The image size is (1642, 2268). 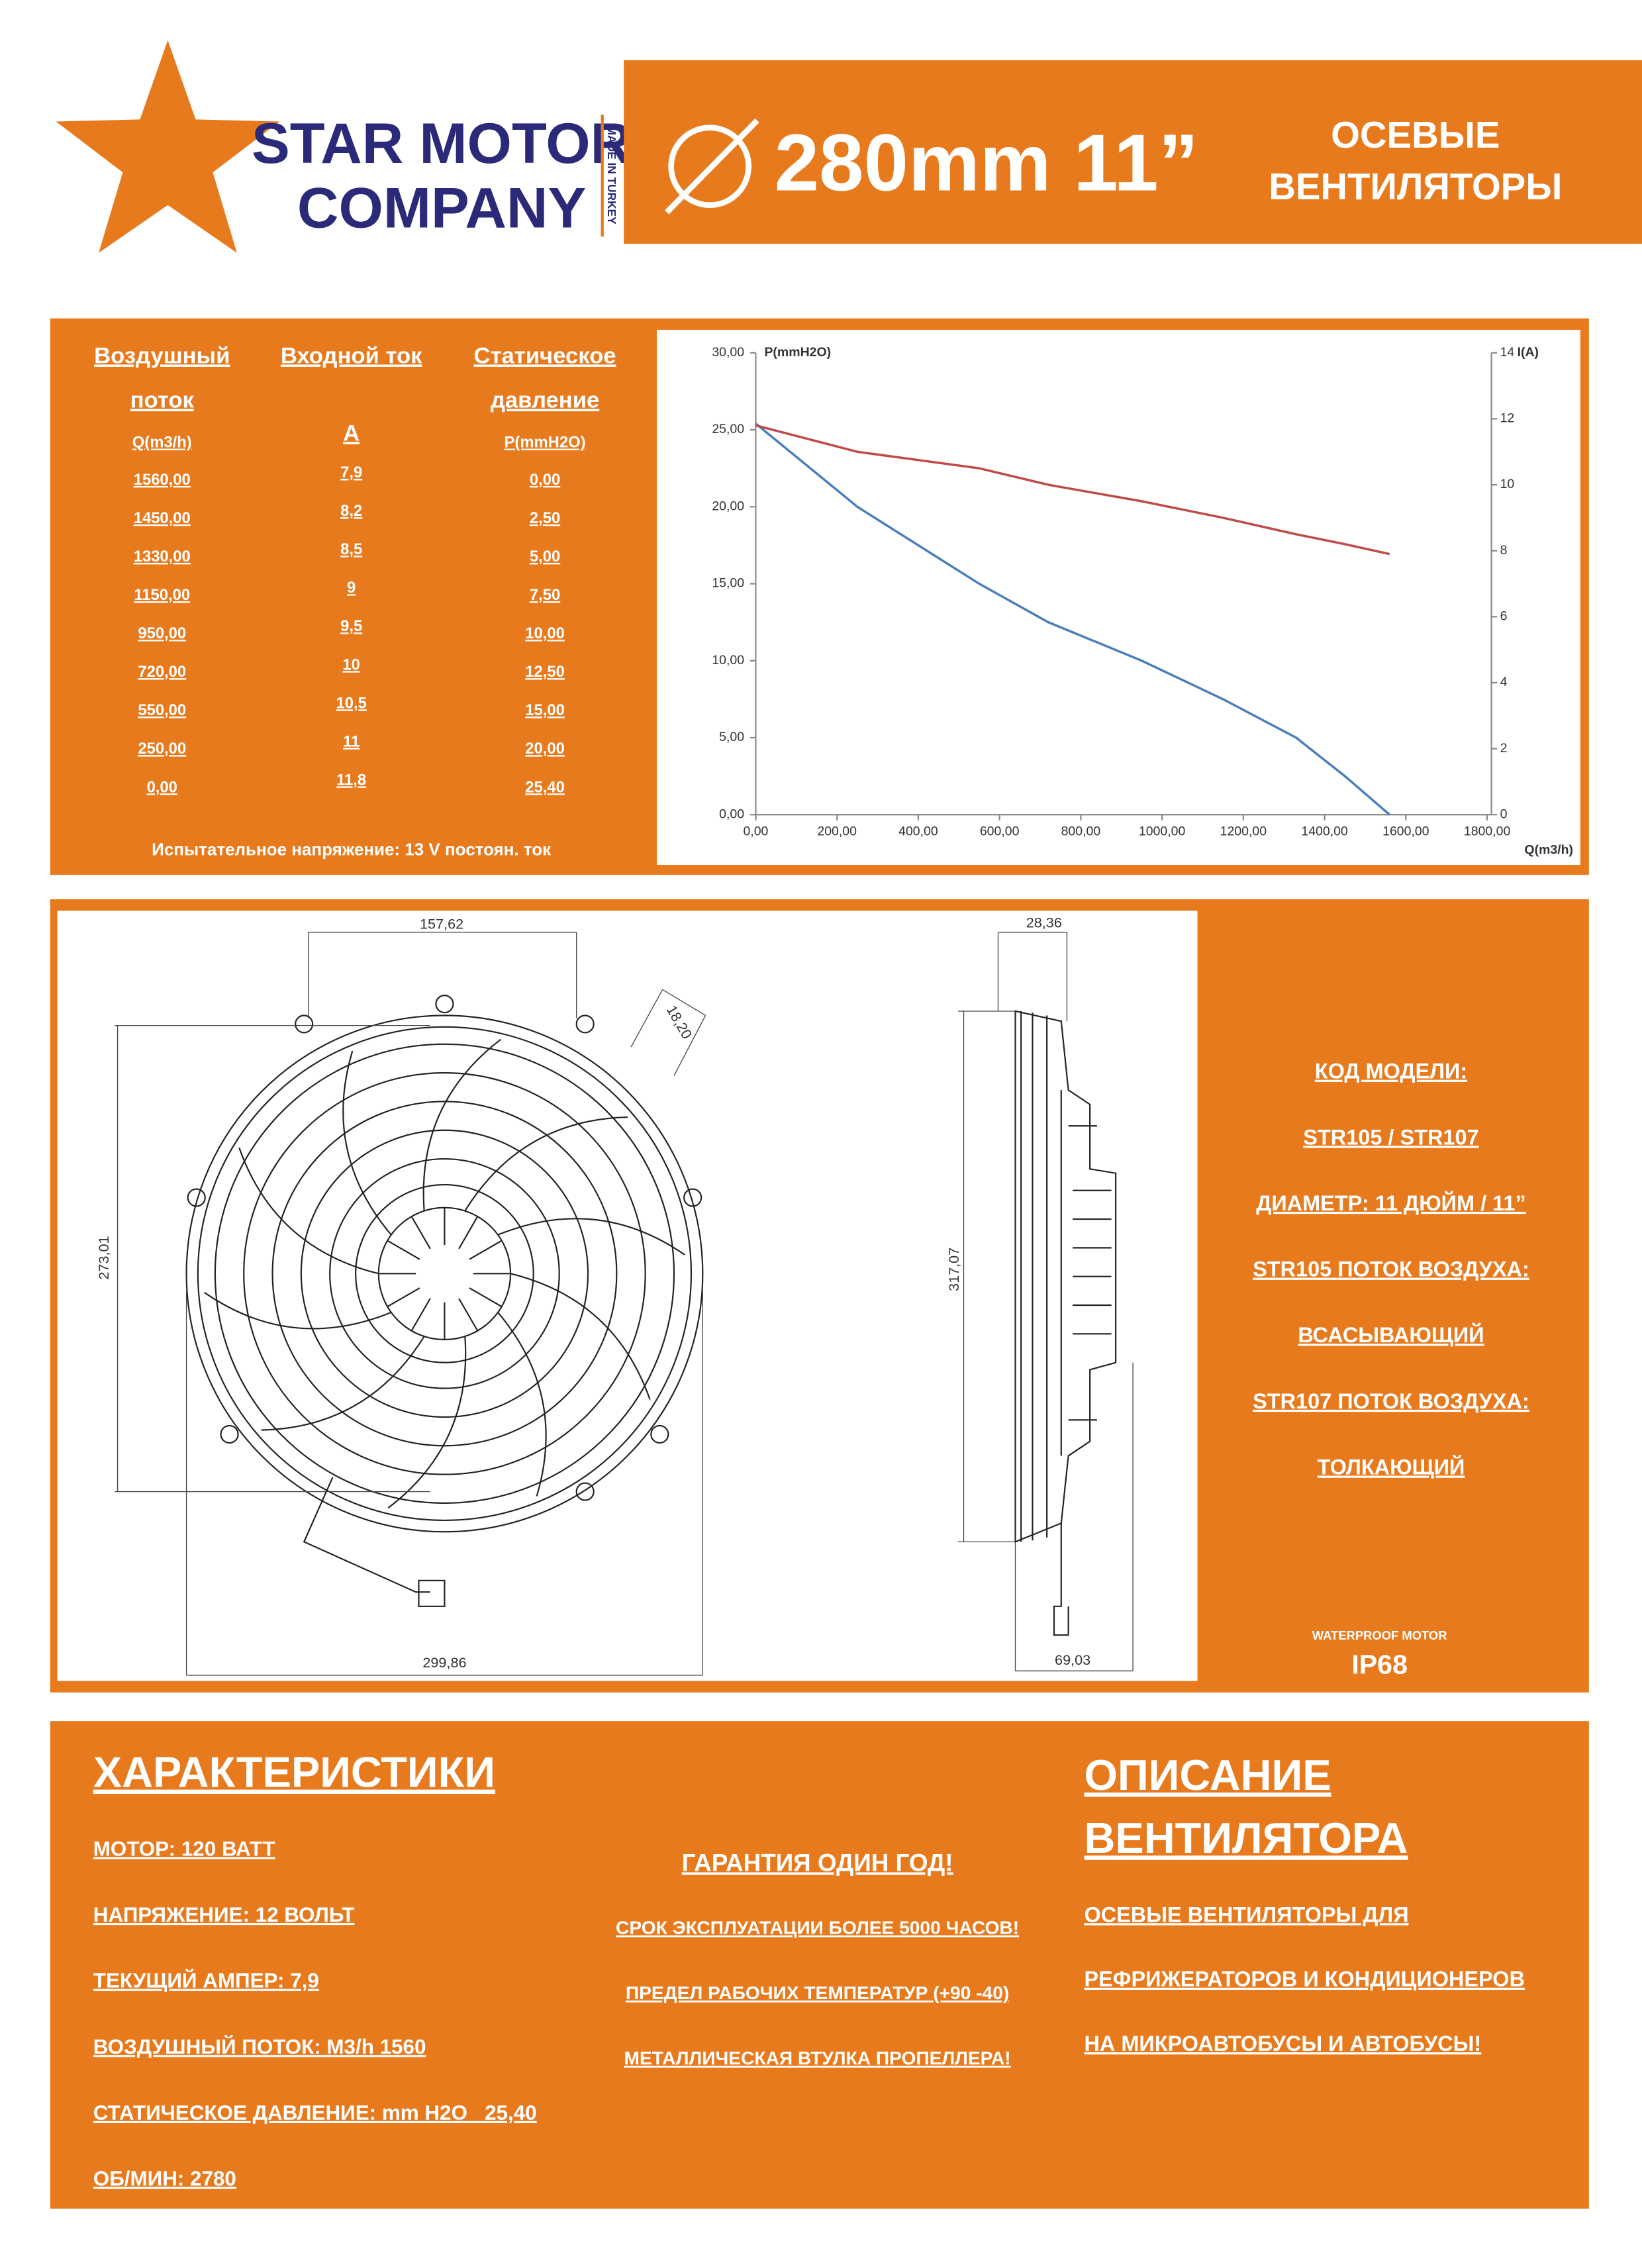 I want to click on x-tick-label: 600,00, so click(x=1000, y=831).